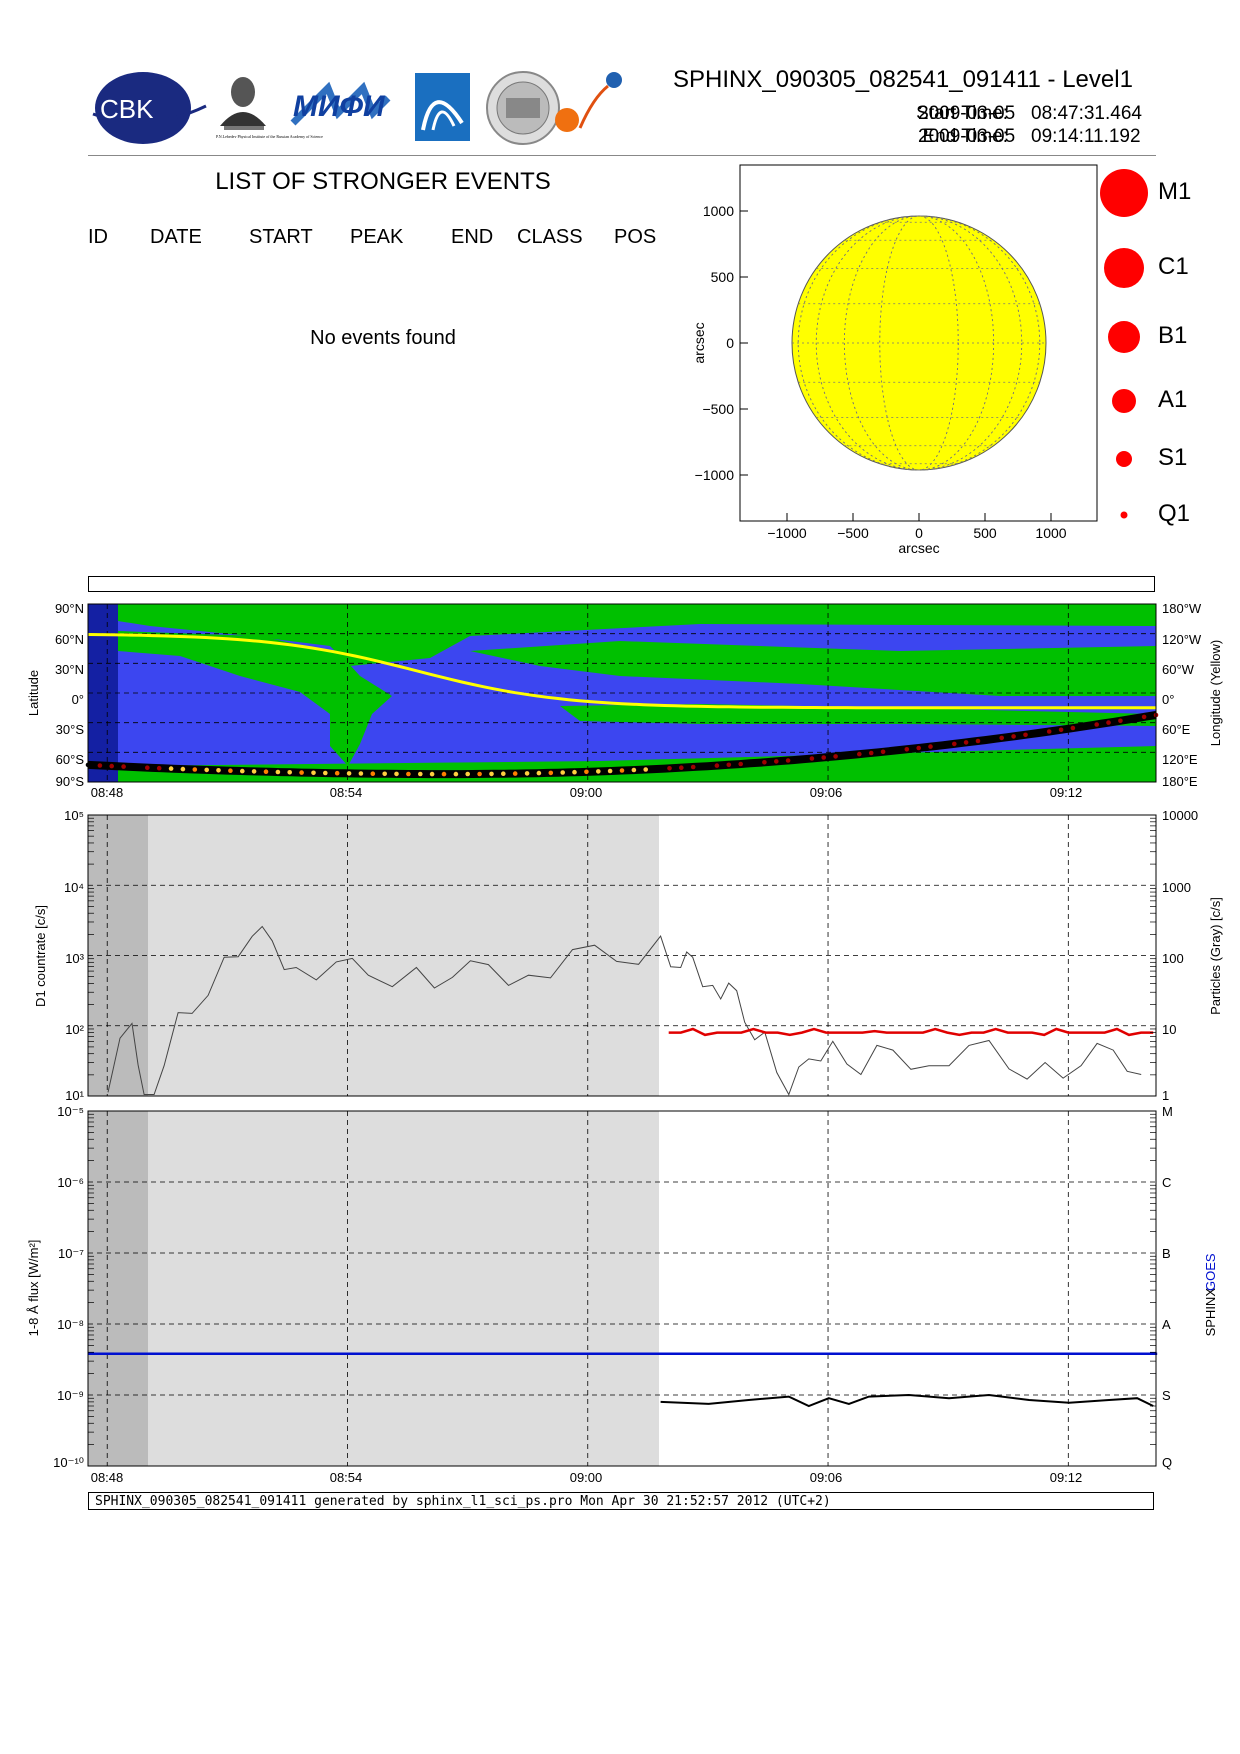 This screenshot has width=1240, height=1754. I want to click on orbit-time-2: 09:00, so click(586, 792).